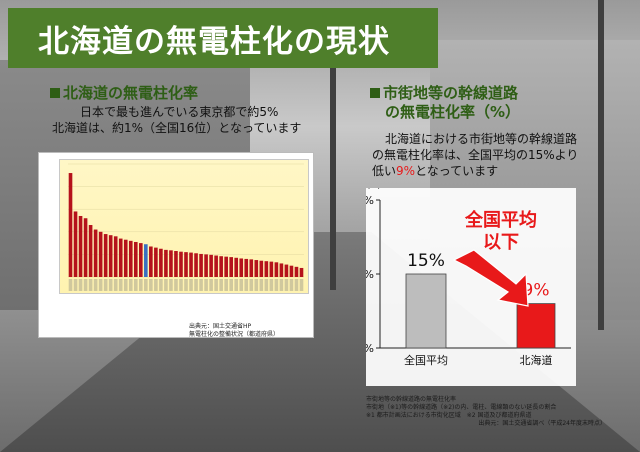 The image size is (640, 452). I want to click on footnote-line-3: ※1 都市計画法における市街化区域 ※2 国道及び都道府県道, so click(449, 415).